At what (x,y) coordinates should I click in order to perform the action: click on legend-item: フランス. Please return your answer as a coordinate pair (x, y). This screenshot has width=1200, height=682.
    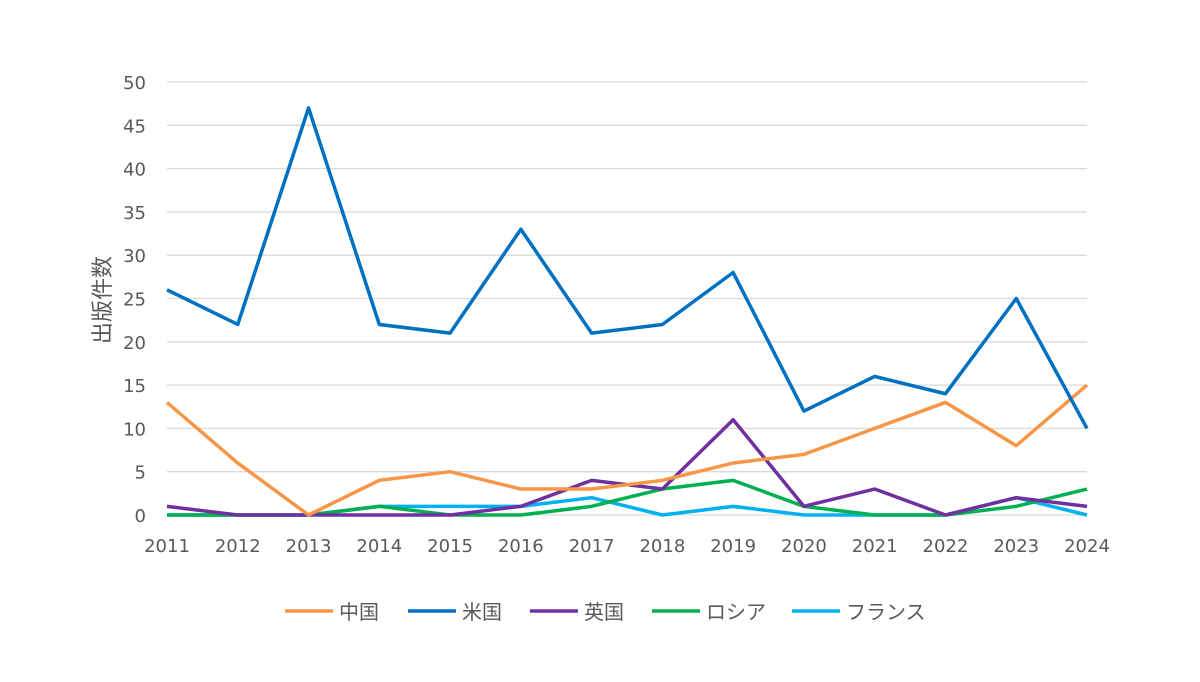
    Looking at the image, I should click on (859, 612).